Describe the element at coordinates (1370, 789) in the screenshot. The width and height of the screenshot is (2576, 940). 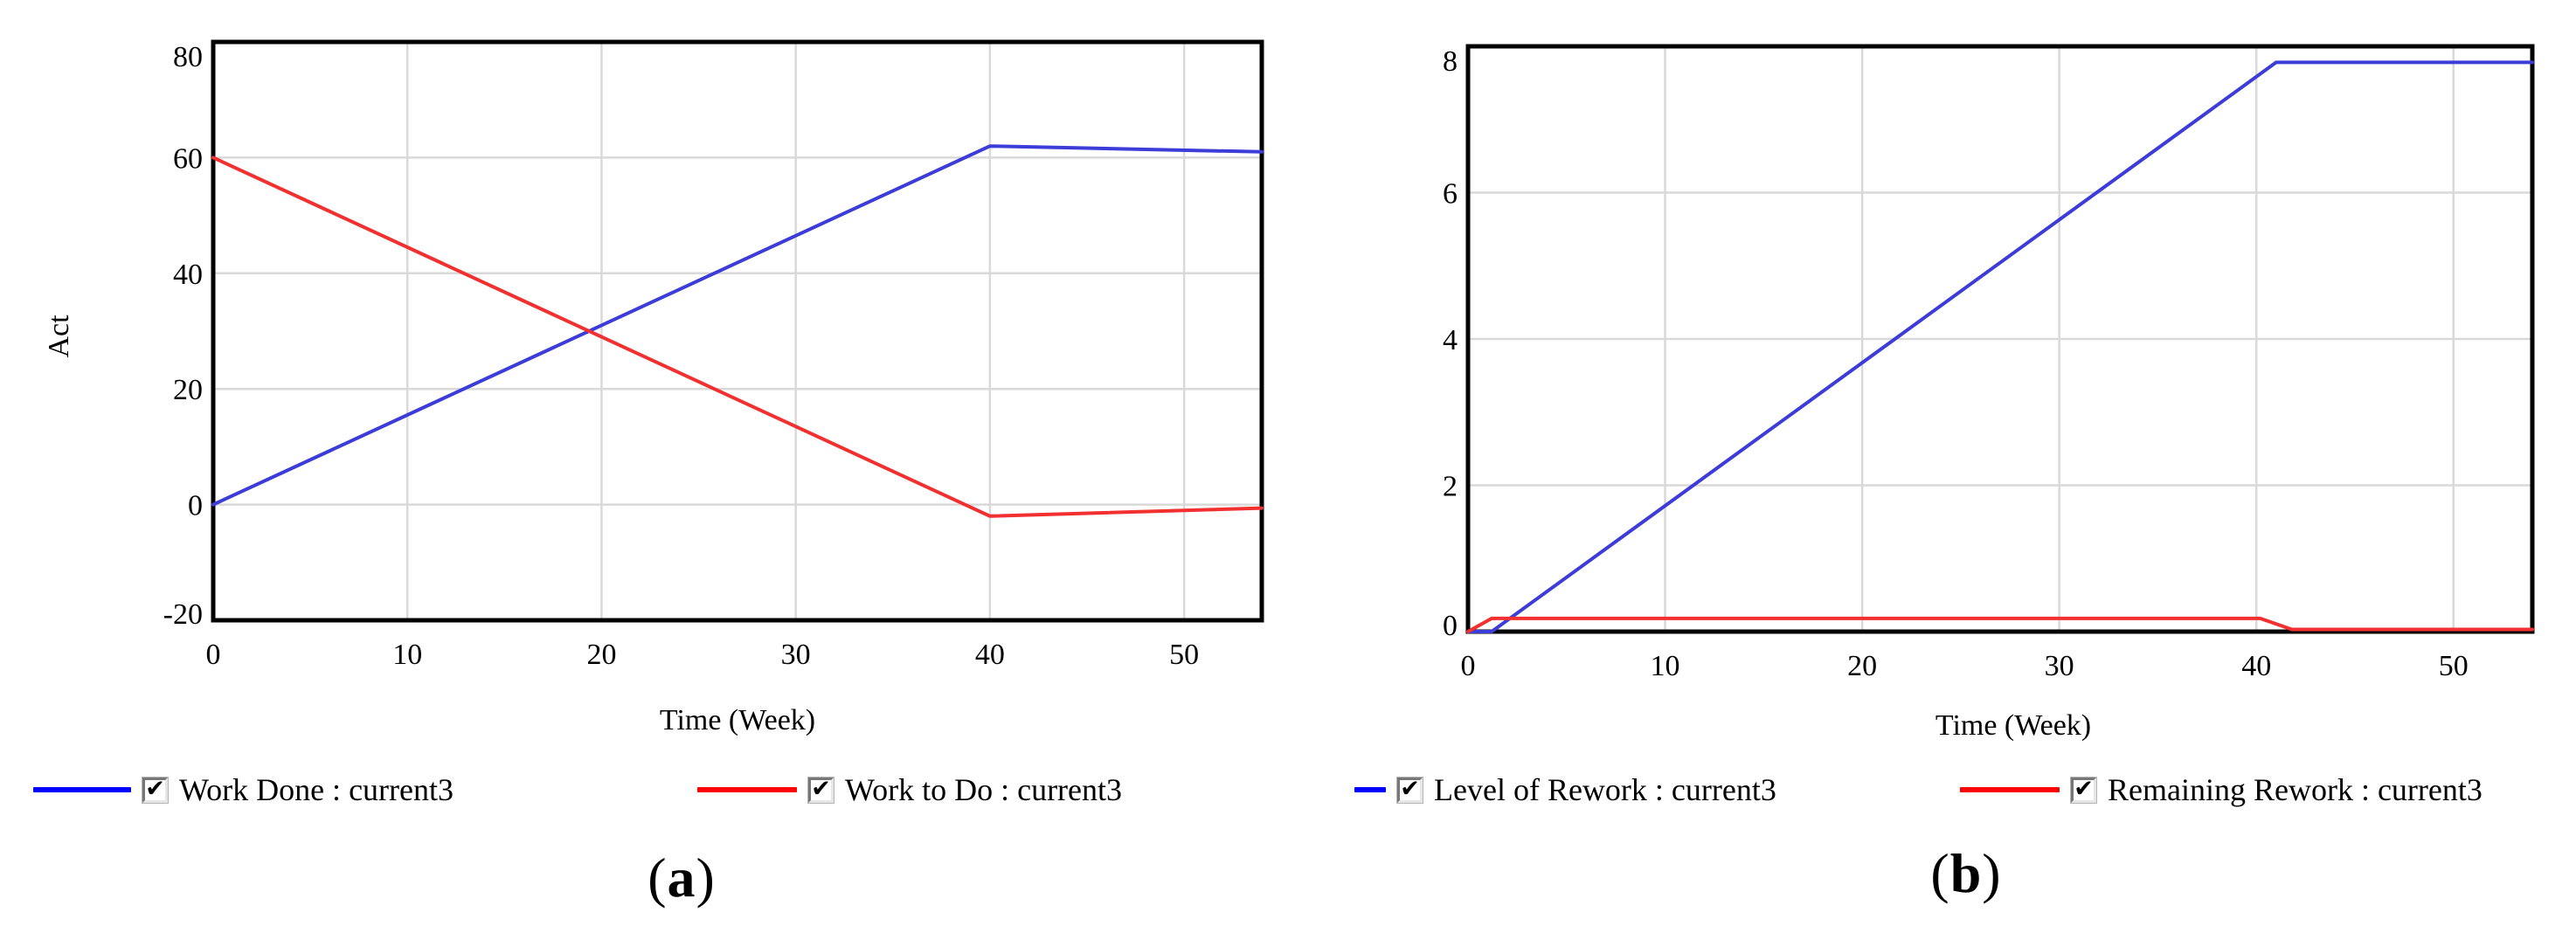
I see `legend-line-level-of-rework` at that location.